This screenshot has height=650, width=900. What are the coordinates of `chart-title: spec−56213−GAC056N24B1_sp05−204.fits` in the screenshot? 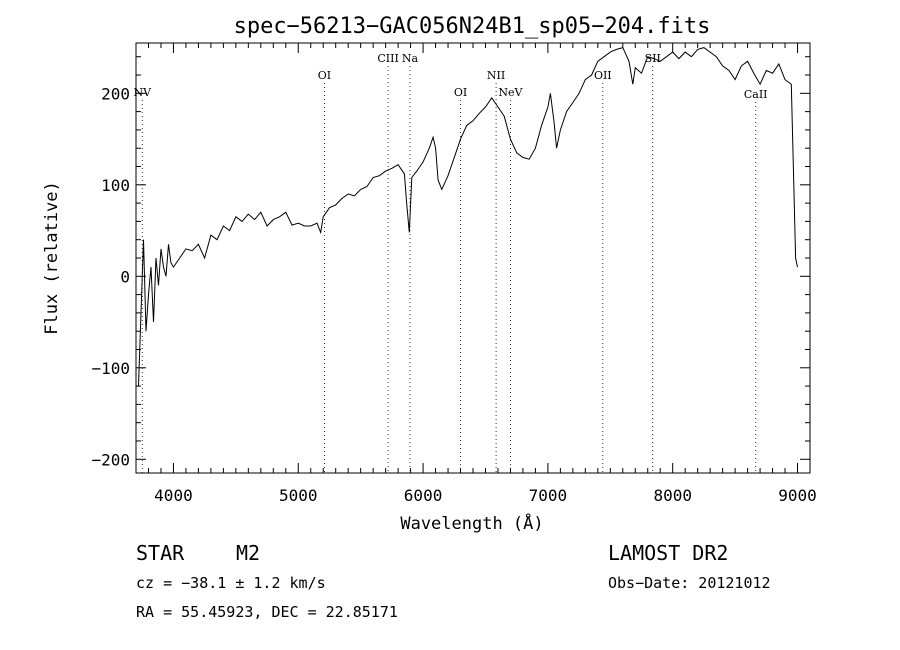 It's located at (472, 26).